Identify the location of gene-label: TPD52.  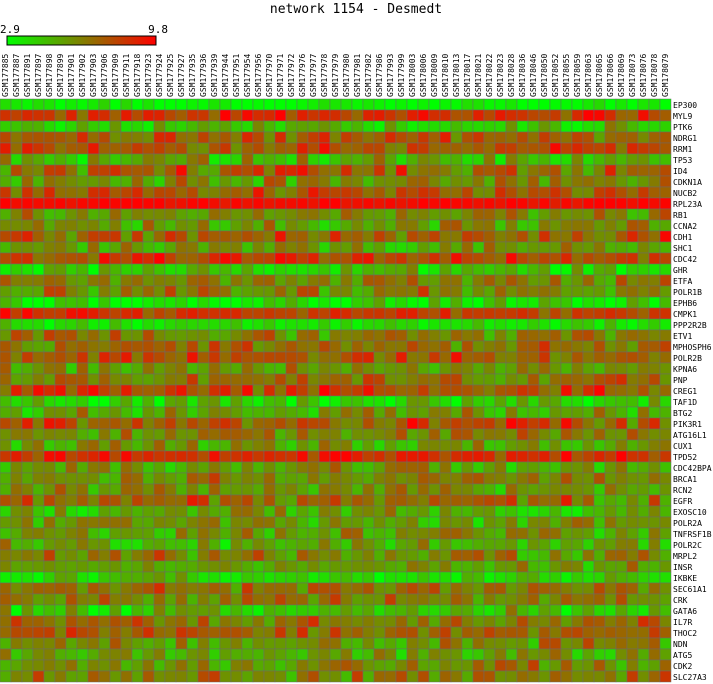
(685, 457).